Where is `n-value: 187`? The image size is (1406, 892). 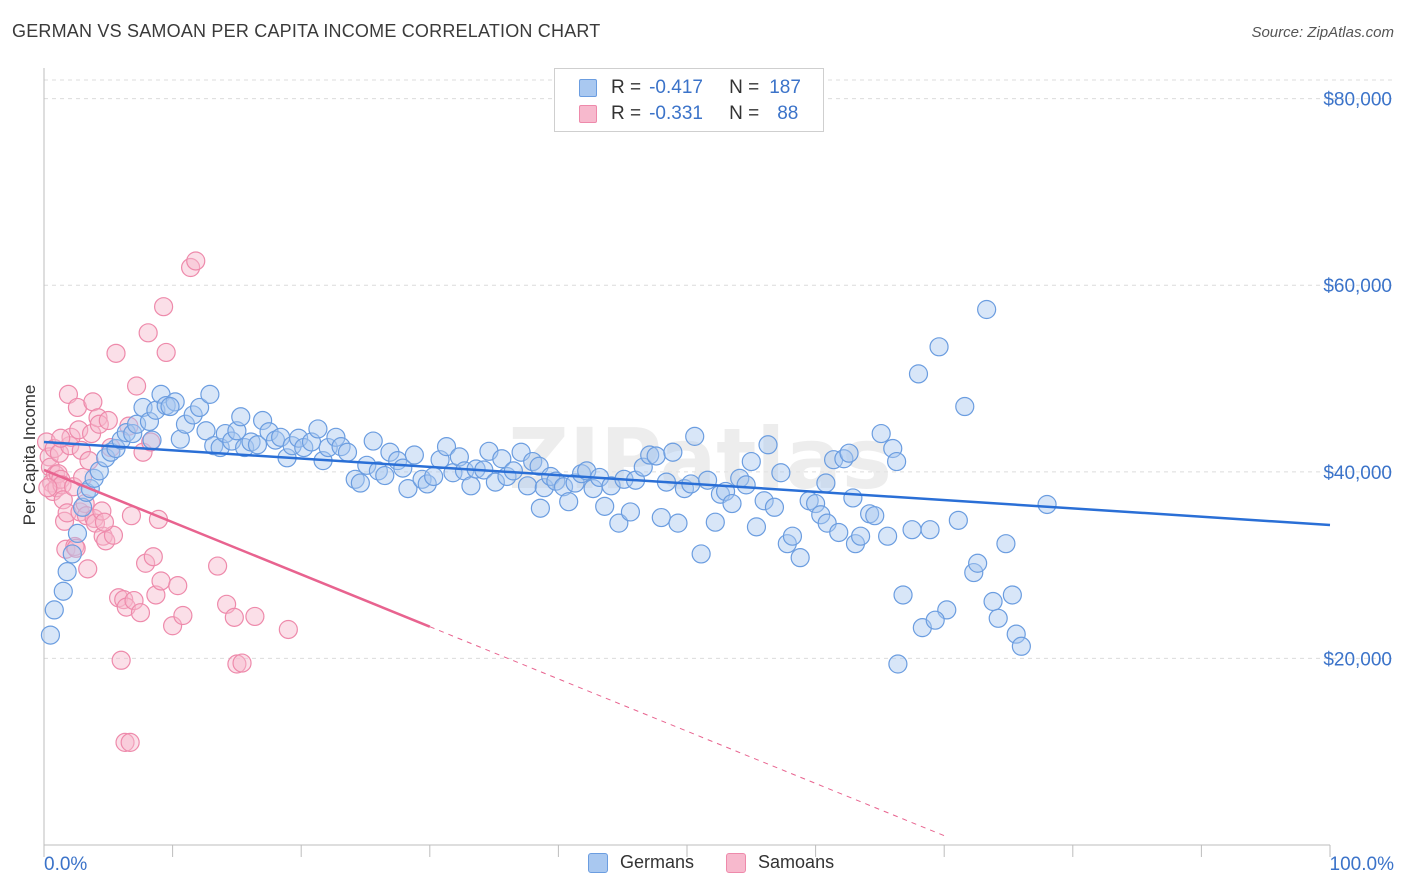 n-value: 187 is located at coordinates (785, 87).